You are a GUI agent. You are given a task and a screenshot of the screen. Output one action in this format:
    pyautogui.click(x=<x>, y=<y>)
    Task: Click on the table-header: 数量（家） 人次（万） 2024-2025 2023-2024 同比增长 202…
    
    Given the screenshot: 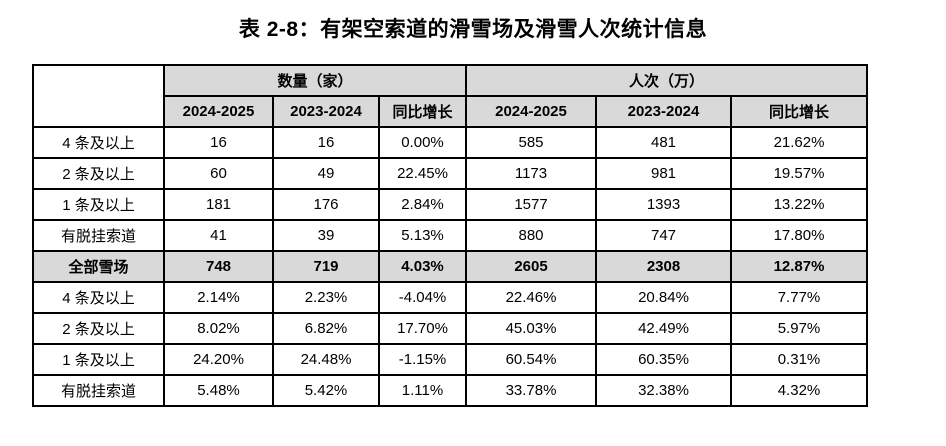 What is the action you would take?
    pyautogui.click(x=450, y=96)
    